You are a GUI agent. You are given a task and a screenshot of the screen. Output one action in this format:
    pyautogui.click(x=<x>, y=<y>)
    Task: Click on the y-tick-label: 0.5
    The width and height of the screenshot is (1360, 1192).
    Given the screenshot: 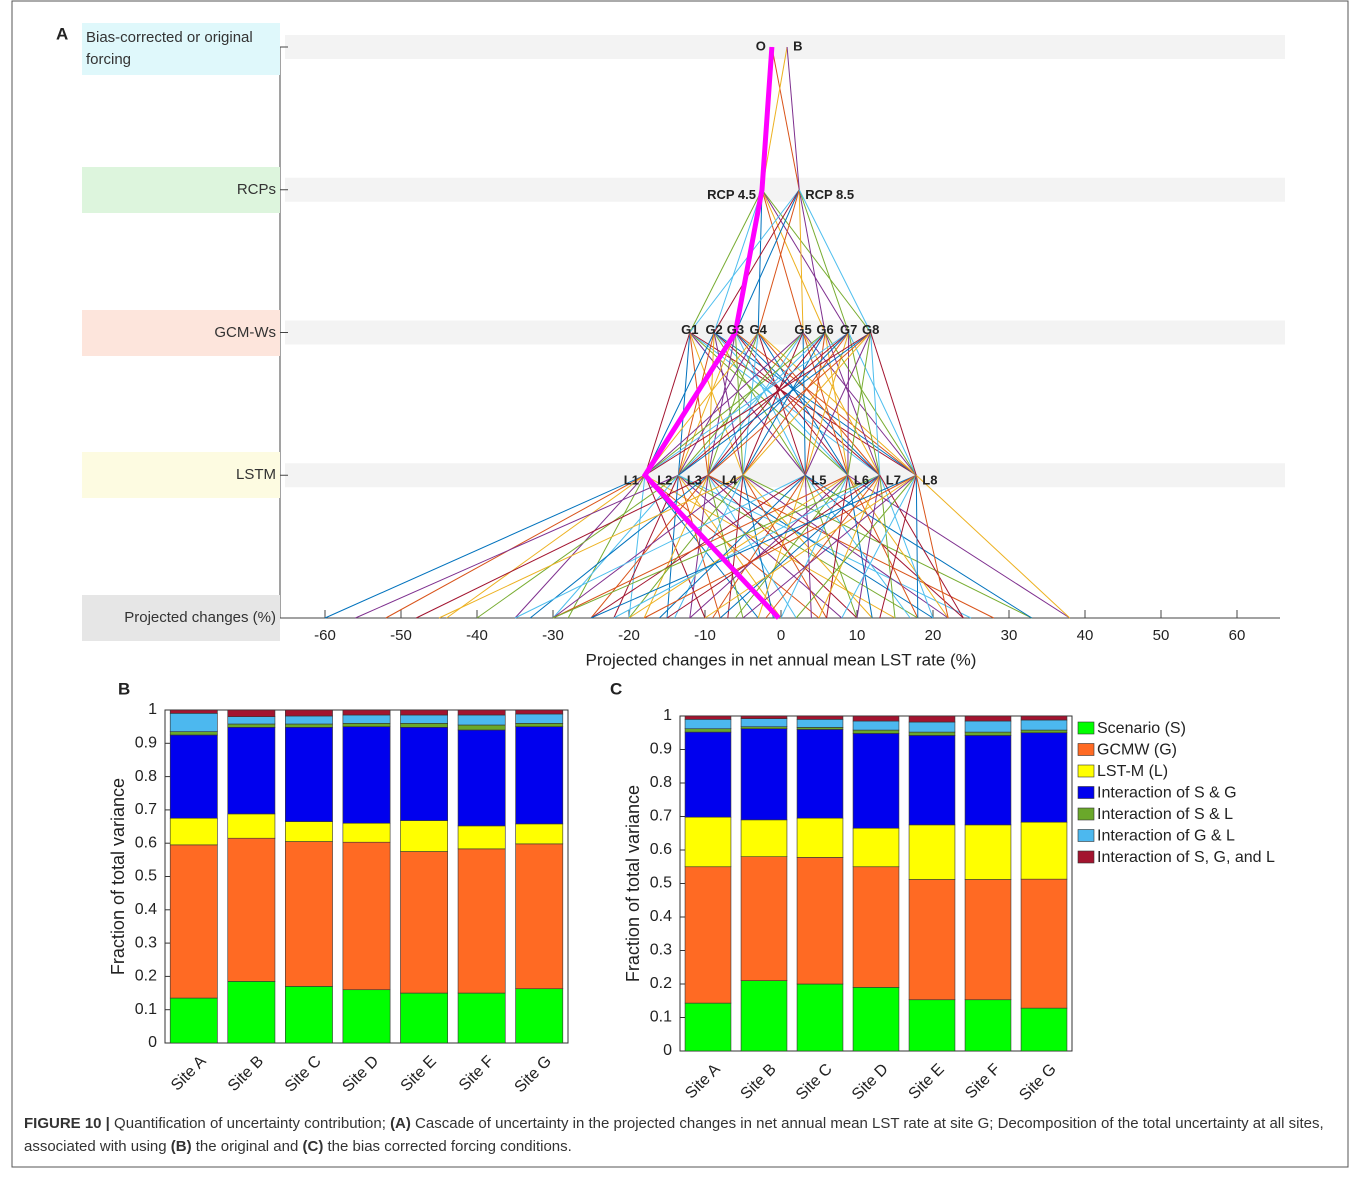 What is the action you would take?
    pyautogui.click(x=661, y=883)
    